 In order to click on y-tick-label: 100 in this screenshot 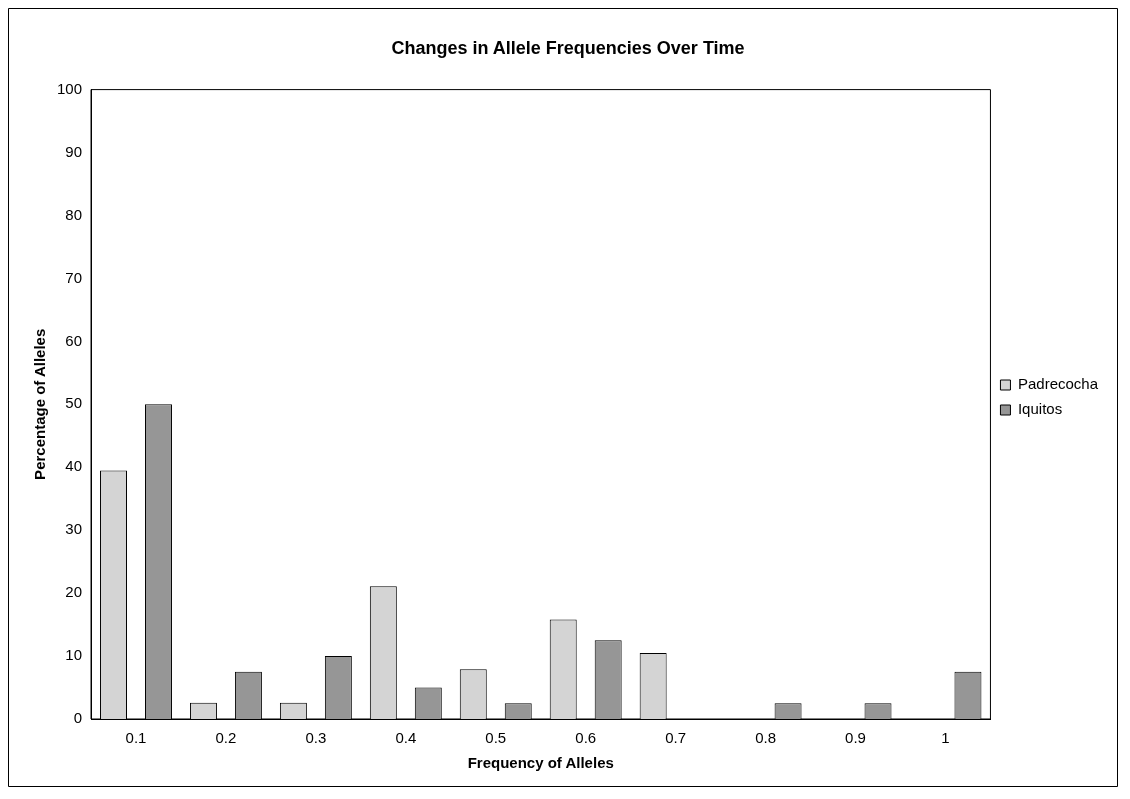, I will do `click(70, 88)`.